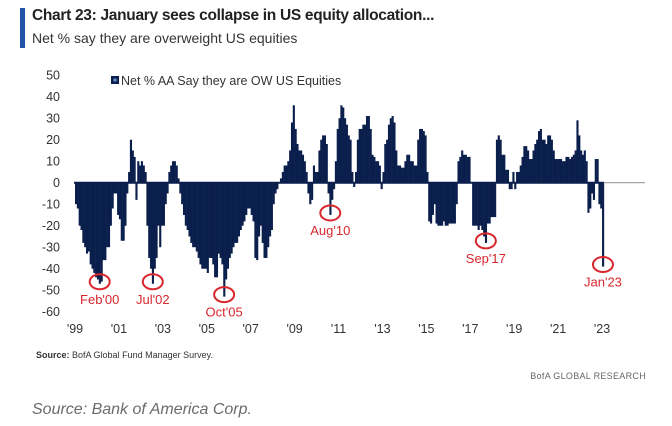  I want to click on x-tick-label: '07, so click(251, 329).